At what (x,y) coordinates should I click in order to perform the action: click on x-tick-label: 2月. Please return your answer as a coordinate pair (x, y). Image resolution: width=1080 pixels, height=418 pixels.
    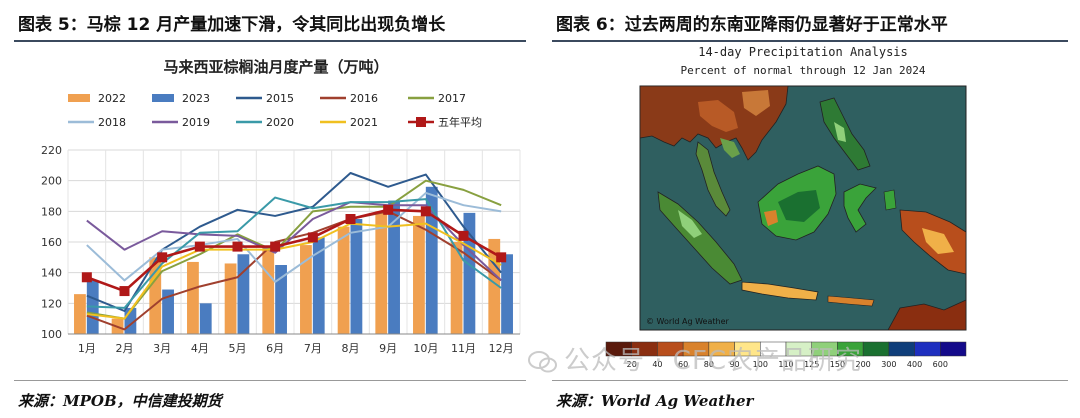
    Looking at the image, I should click on (125, 348).